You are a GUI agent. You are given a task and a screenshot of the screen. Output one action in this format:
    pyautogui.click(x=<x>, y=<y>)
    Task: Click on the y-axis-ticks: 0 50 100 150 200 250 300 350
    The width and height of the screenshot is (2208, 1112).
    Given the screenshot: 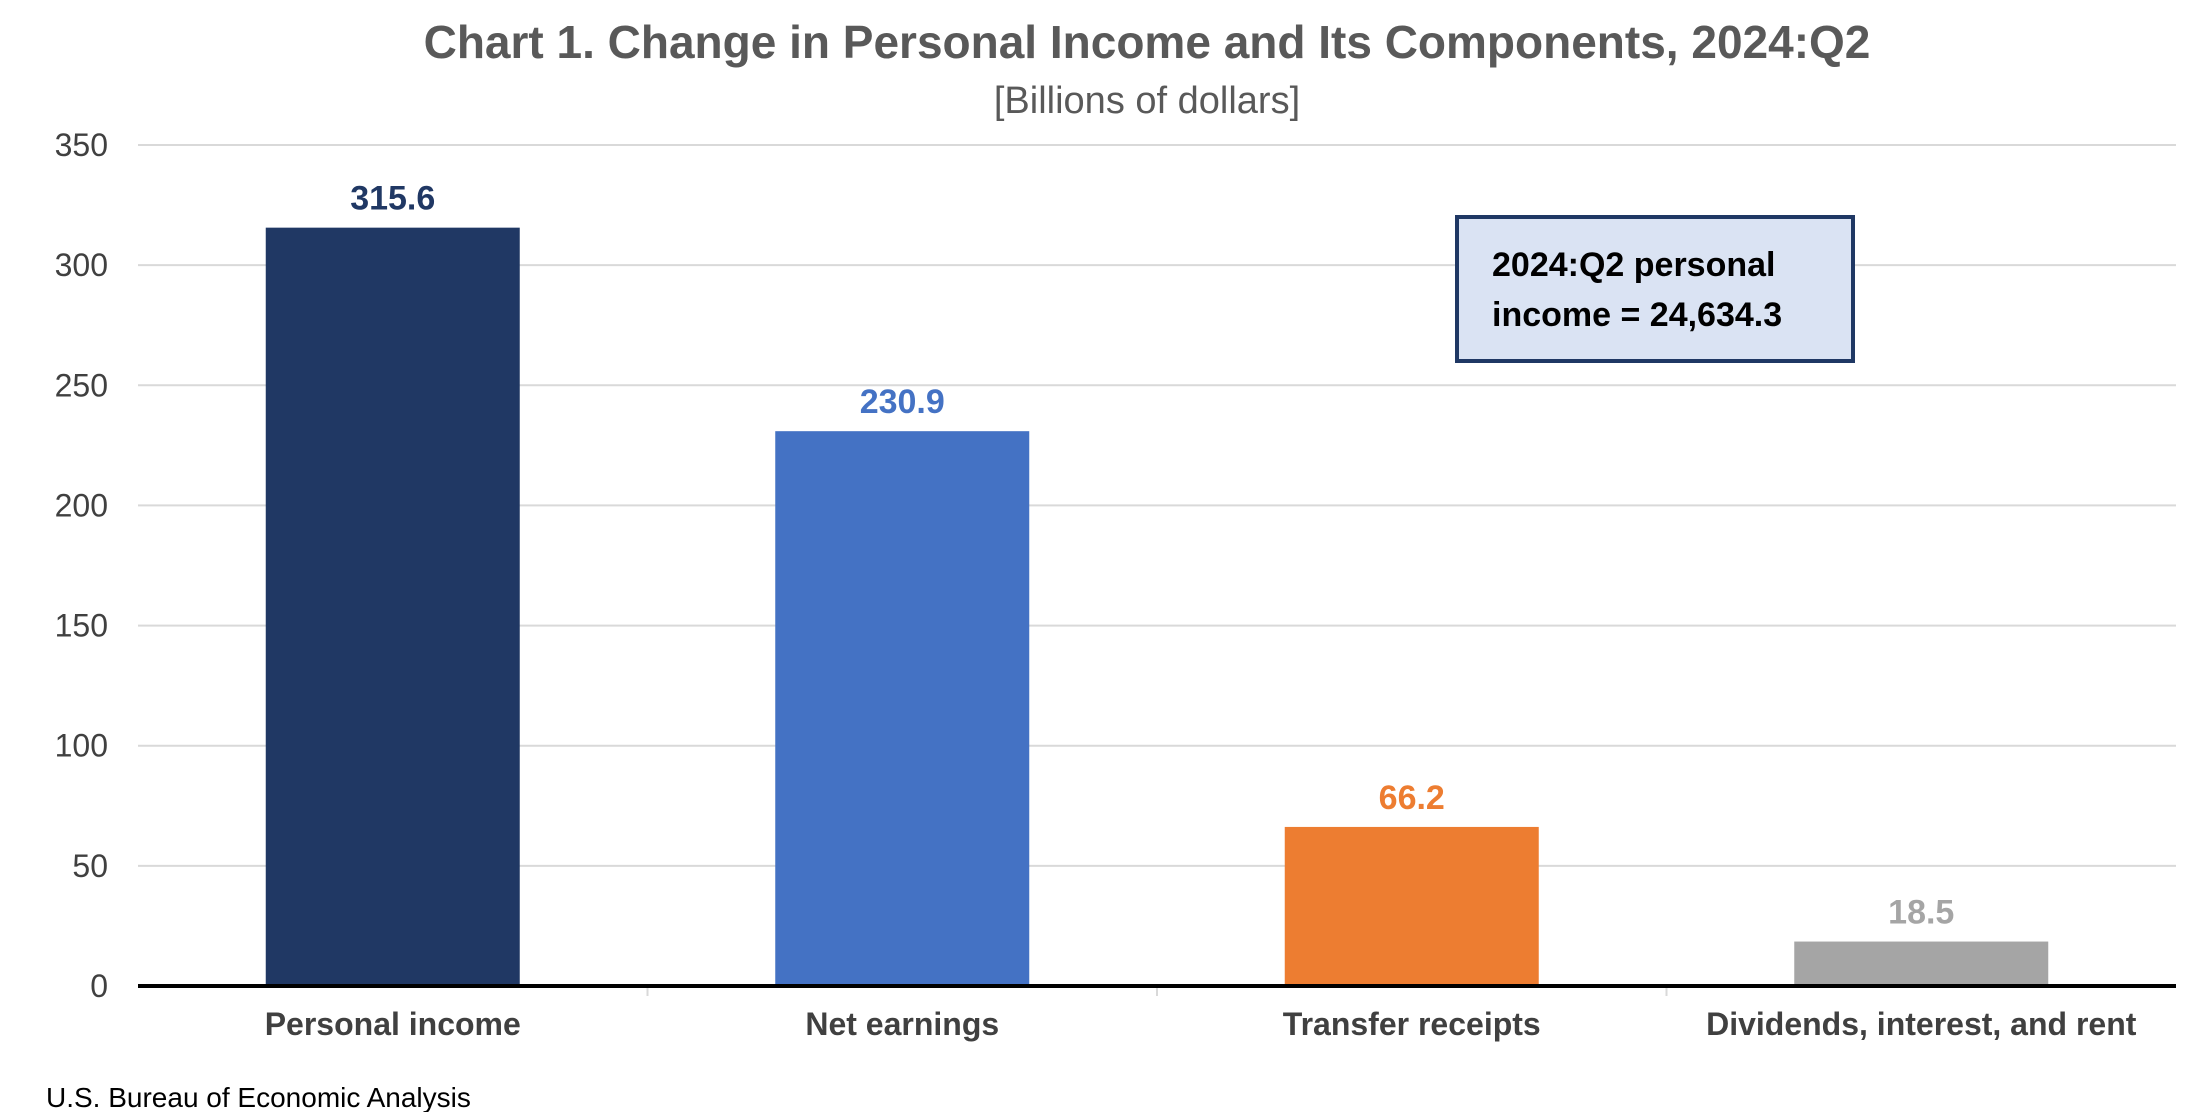 What is the action you would take?
    pyautogui.click(x=81, y=565)
    